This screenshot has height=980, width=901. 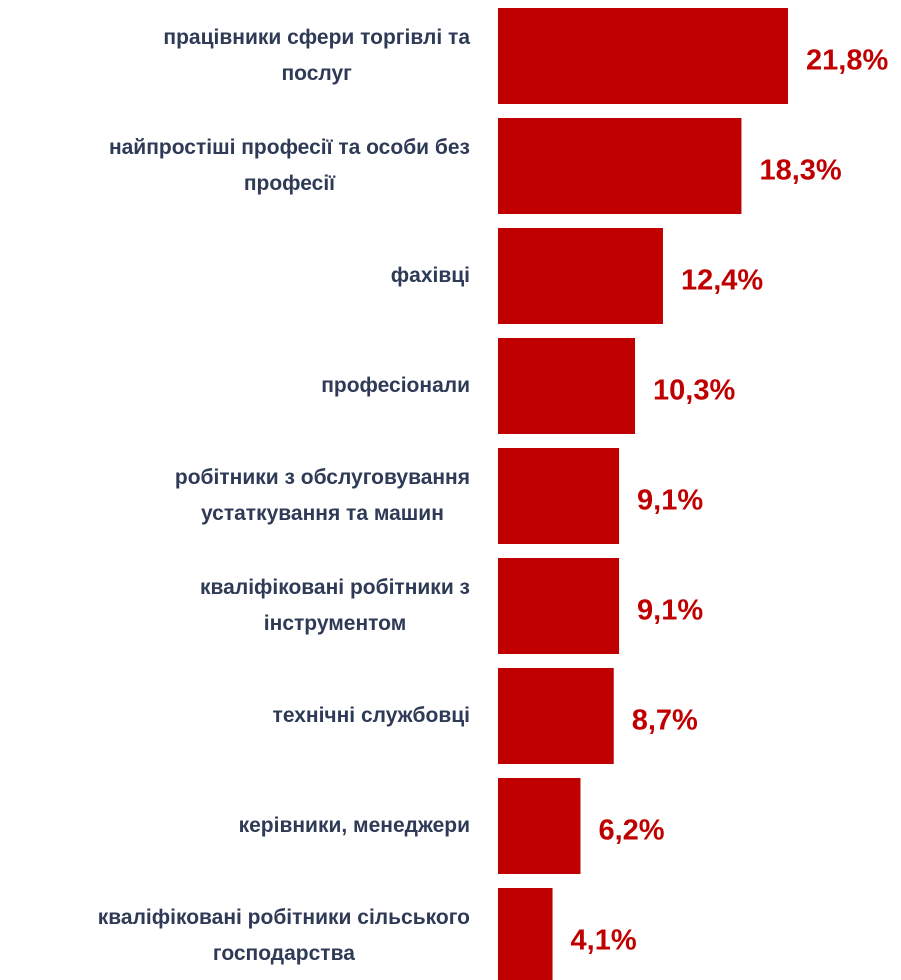 I want to click on value-label: 6,2%, so click(x=631, y=831).